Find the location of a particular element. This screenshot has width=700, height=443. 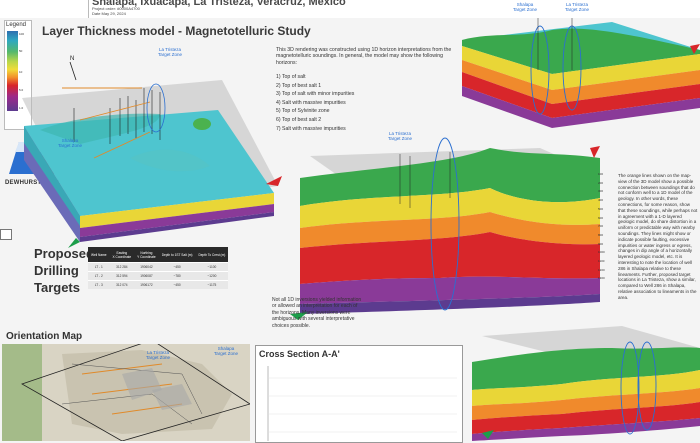

scale-tick: 100 is located at coordinates (601, 174).